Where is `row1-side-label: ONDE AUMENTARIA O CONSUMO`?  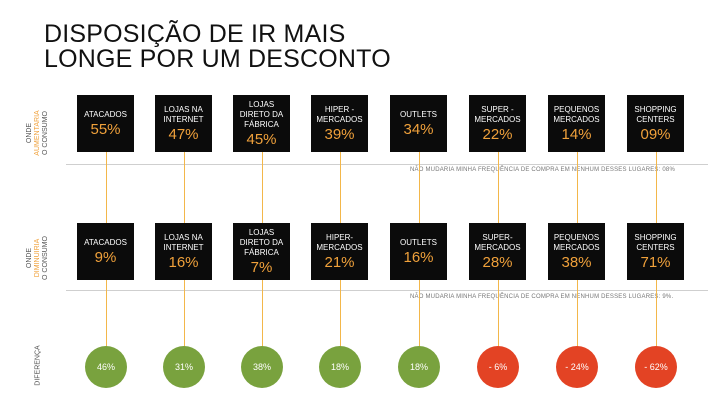
row1-side-label: ONDE AUMENTARIA O CONSUMO is located at coordinates (38, 133).